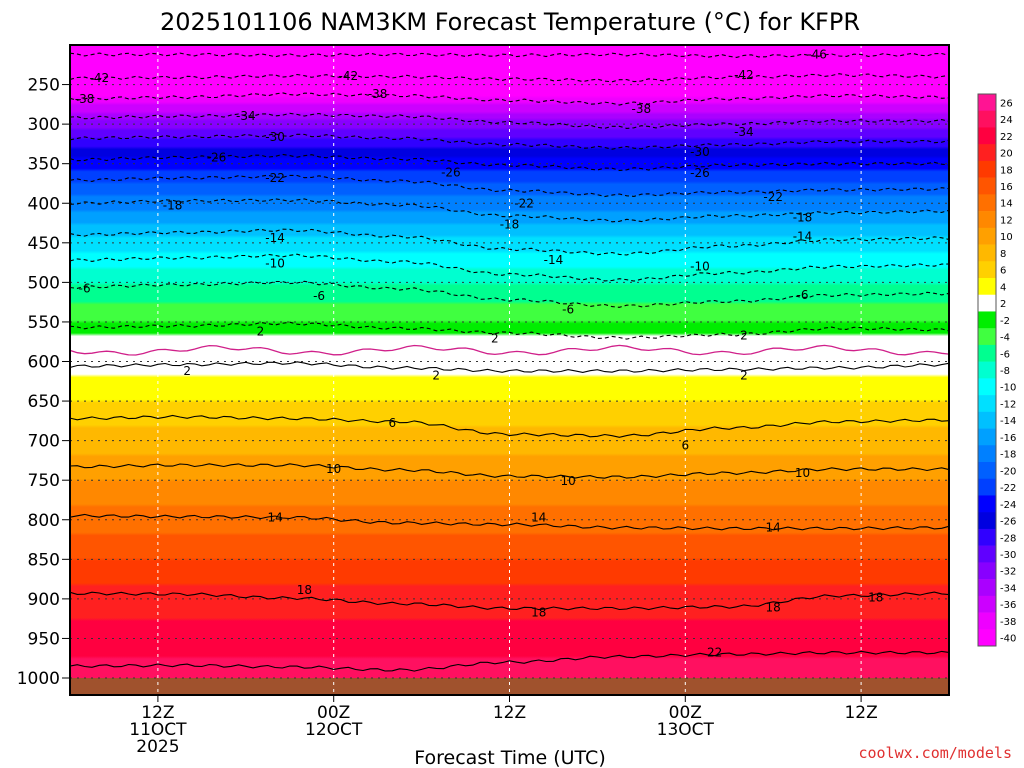 The height and width of the screenshot is (768, 1024). I want to click on freezing-line, so click(509, 350).